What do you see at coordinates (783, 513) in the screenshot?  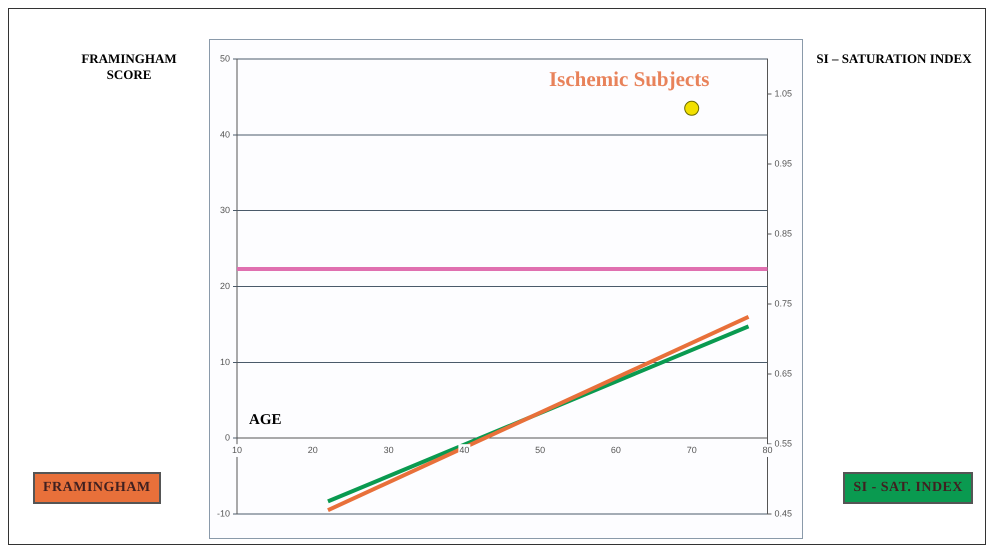 I see `y2-tick-label: 0.45` at bounding box center [783, 513].